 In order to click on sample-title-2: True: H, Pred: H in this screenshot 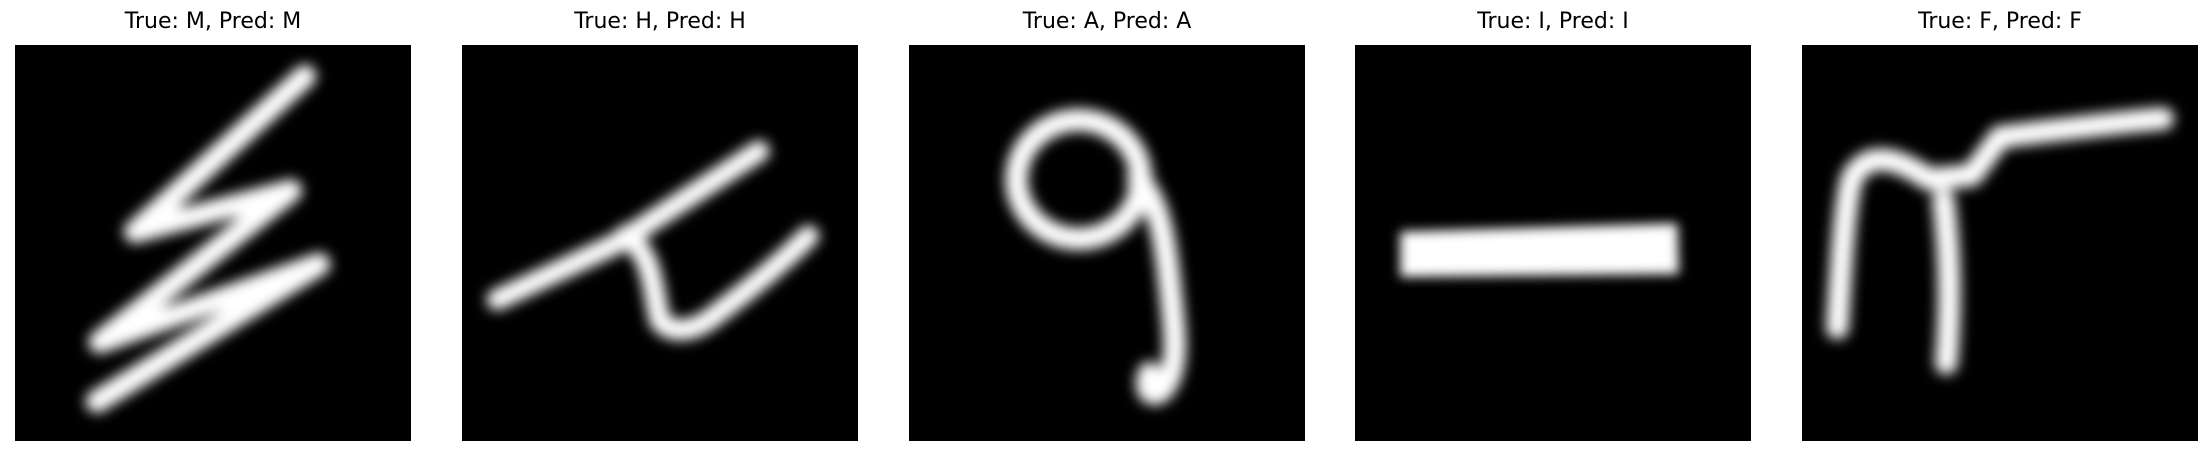, I will do `click(660, 21)`.